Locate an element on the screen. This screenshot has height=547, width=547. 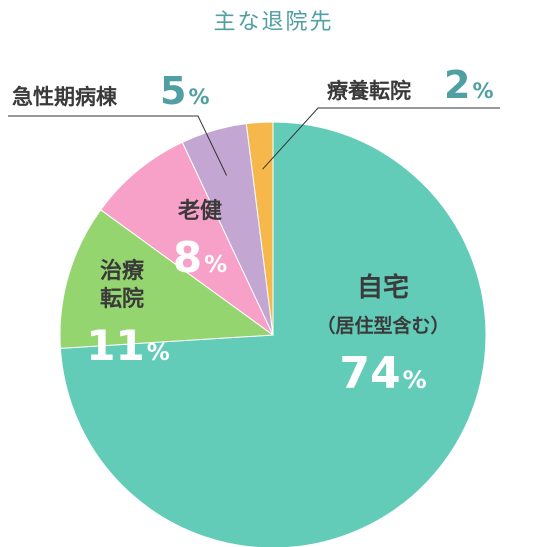
slice-label-0: 自宅 is located at coordinates (383, 287).